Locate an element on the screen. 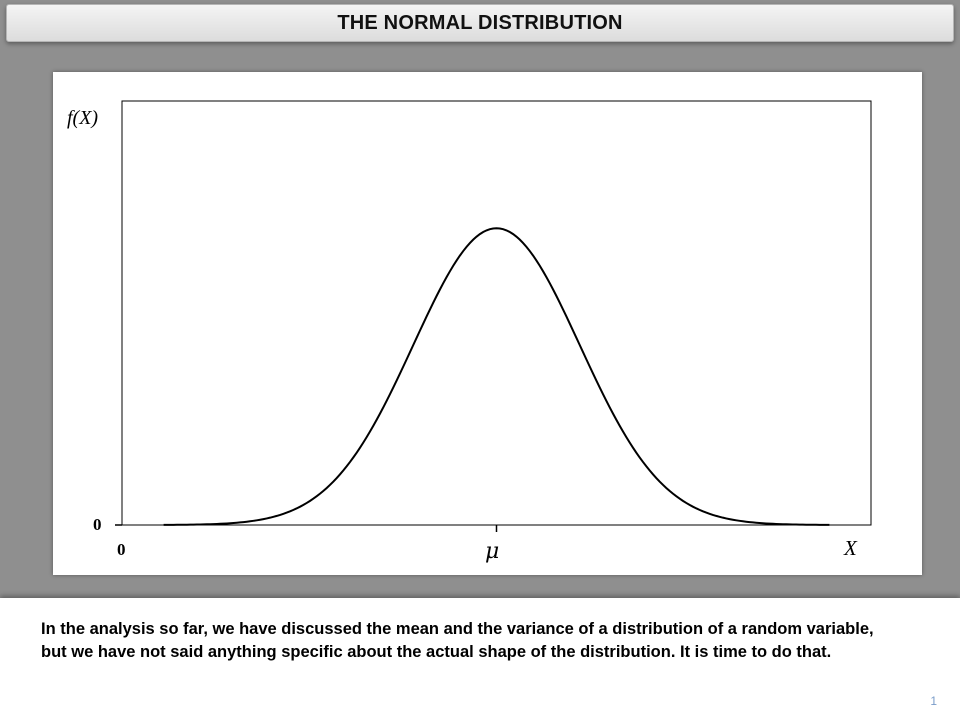  x-tick-label-mu: μ is located at coordinates (492, 551).